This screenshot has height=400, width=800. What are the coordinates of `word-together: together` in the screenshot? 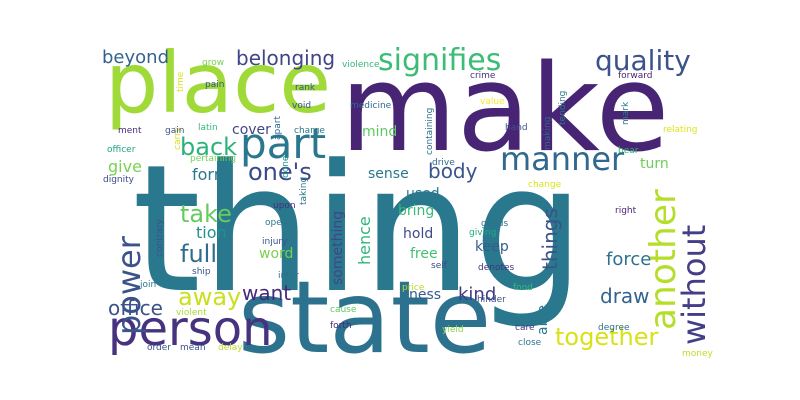 It's located at (606, 337).